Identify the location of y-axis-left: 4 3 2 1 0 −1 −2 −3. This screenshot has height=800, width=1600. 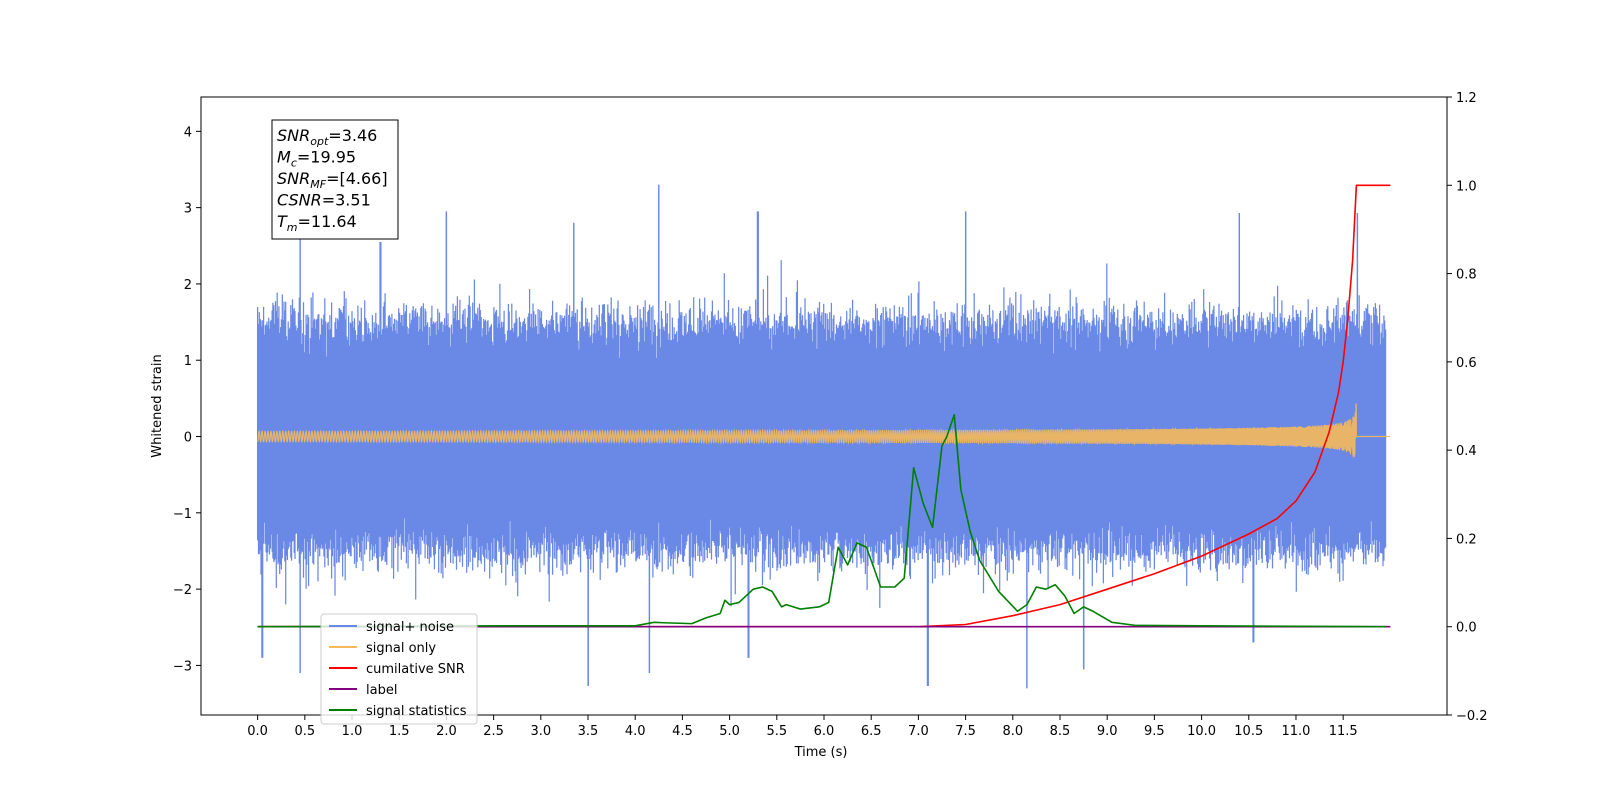
(187, 399).